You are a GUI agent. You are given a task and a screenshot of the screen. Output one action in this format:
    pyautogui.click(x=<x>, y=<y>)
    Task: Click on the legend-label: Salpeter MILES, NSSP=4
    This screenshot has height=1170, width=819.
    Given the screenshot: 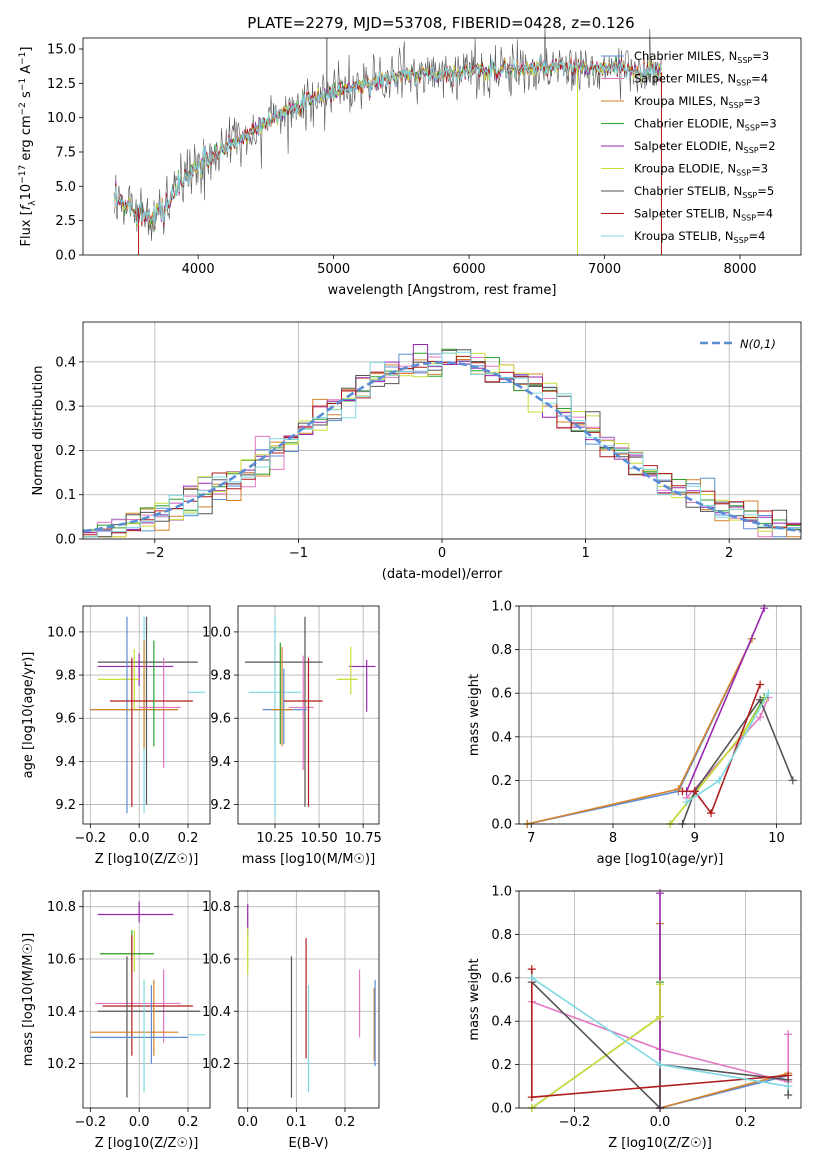 What is the action you would take?
    pyautogui.click(x=701, y=80)
    